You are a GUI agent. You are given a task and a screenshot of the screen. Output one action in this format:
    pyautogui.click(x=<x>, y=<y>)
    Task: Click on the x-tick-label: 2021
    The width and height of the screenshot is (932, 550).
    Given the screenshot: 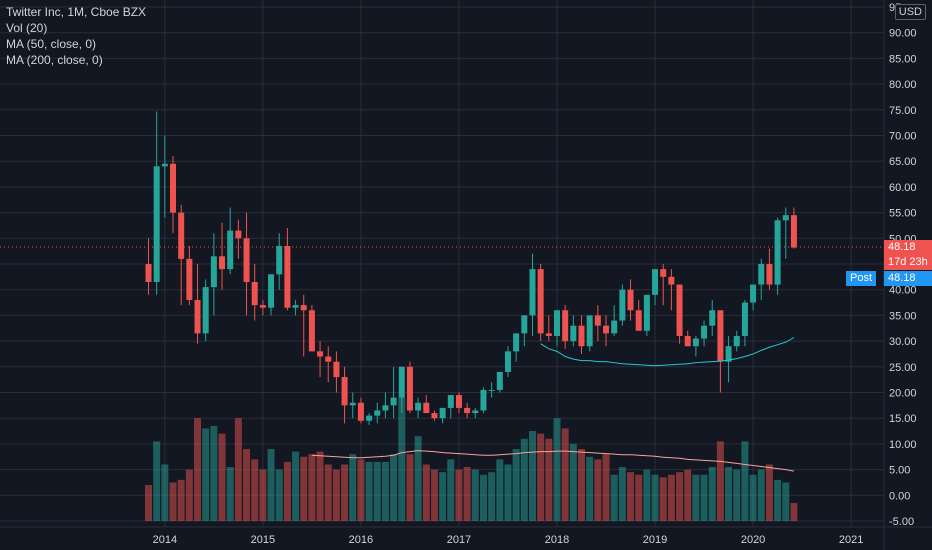 What is the action you would take?
    pyautogui.click(x=851, y=540)
    